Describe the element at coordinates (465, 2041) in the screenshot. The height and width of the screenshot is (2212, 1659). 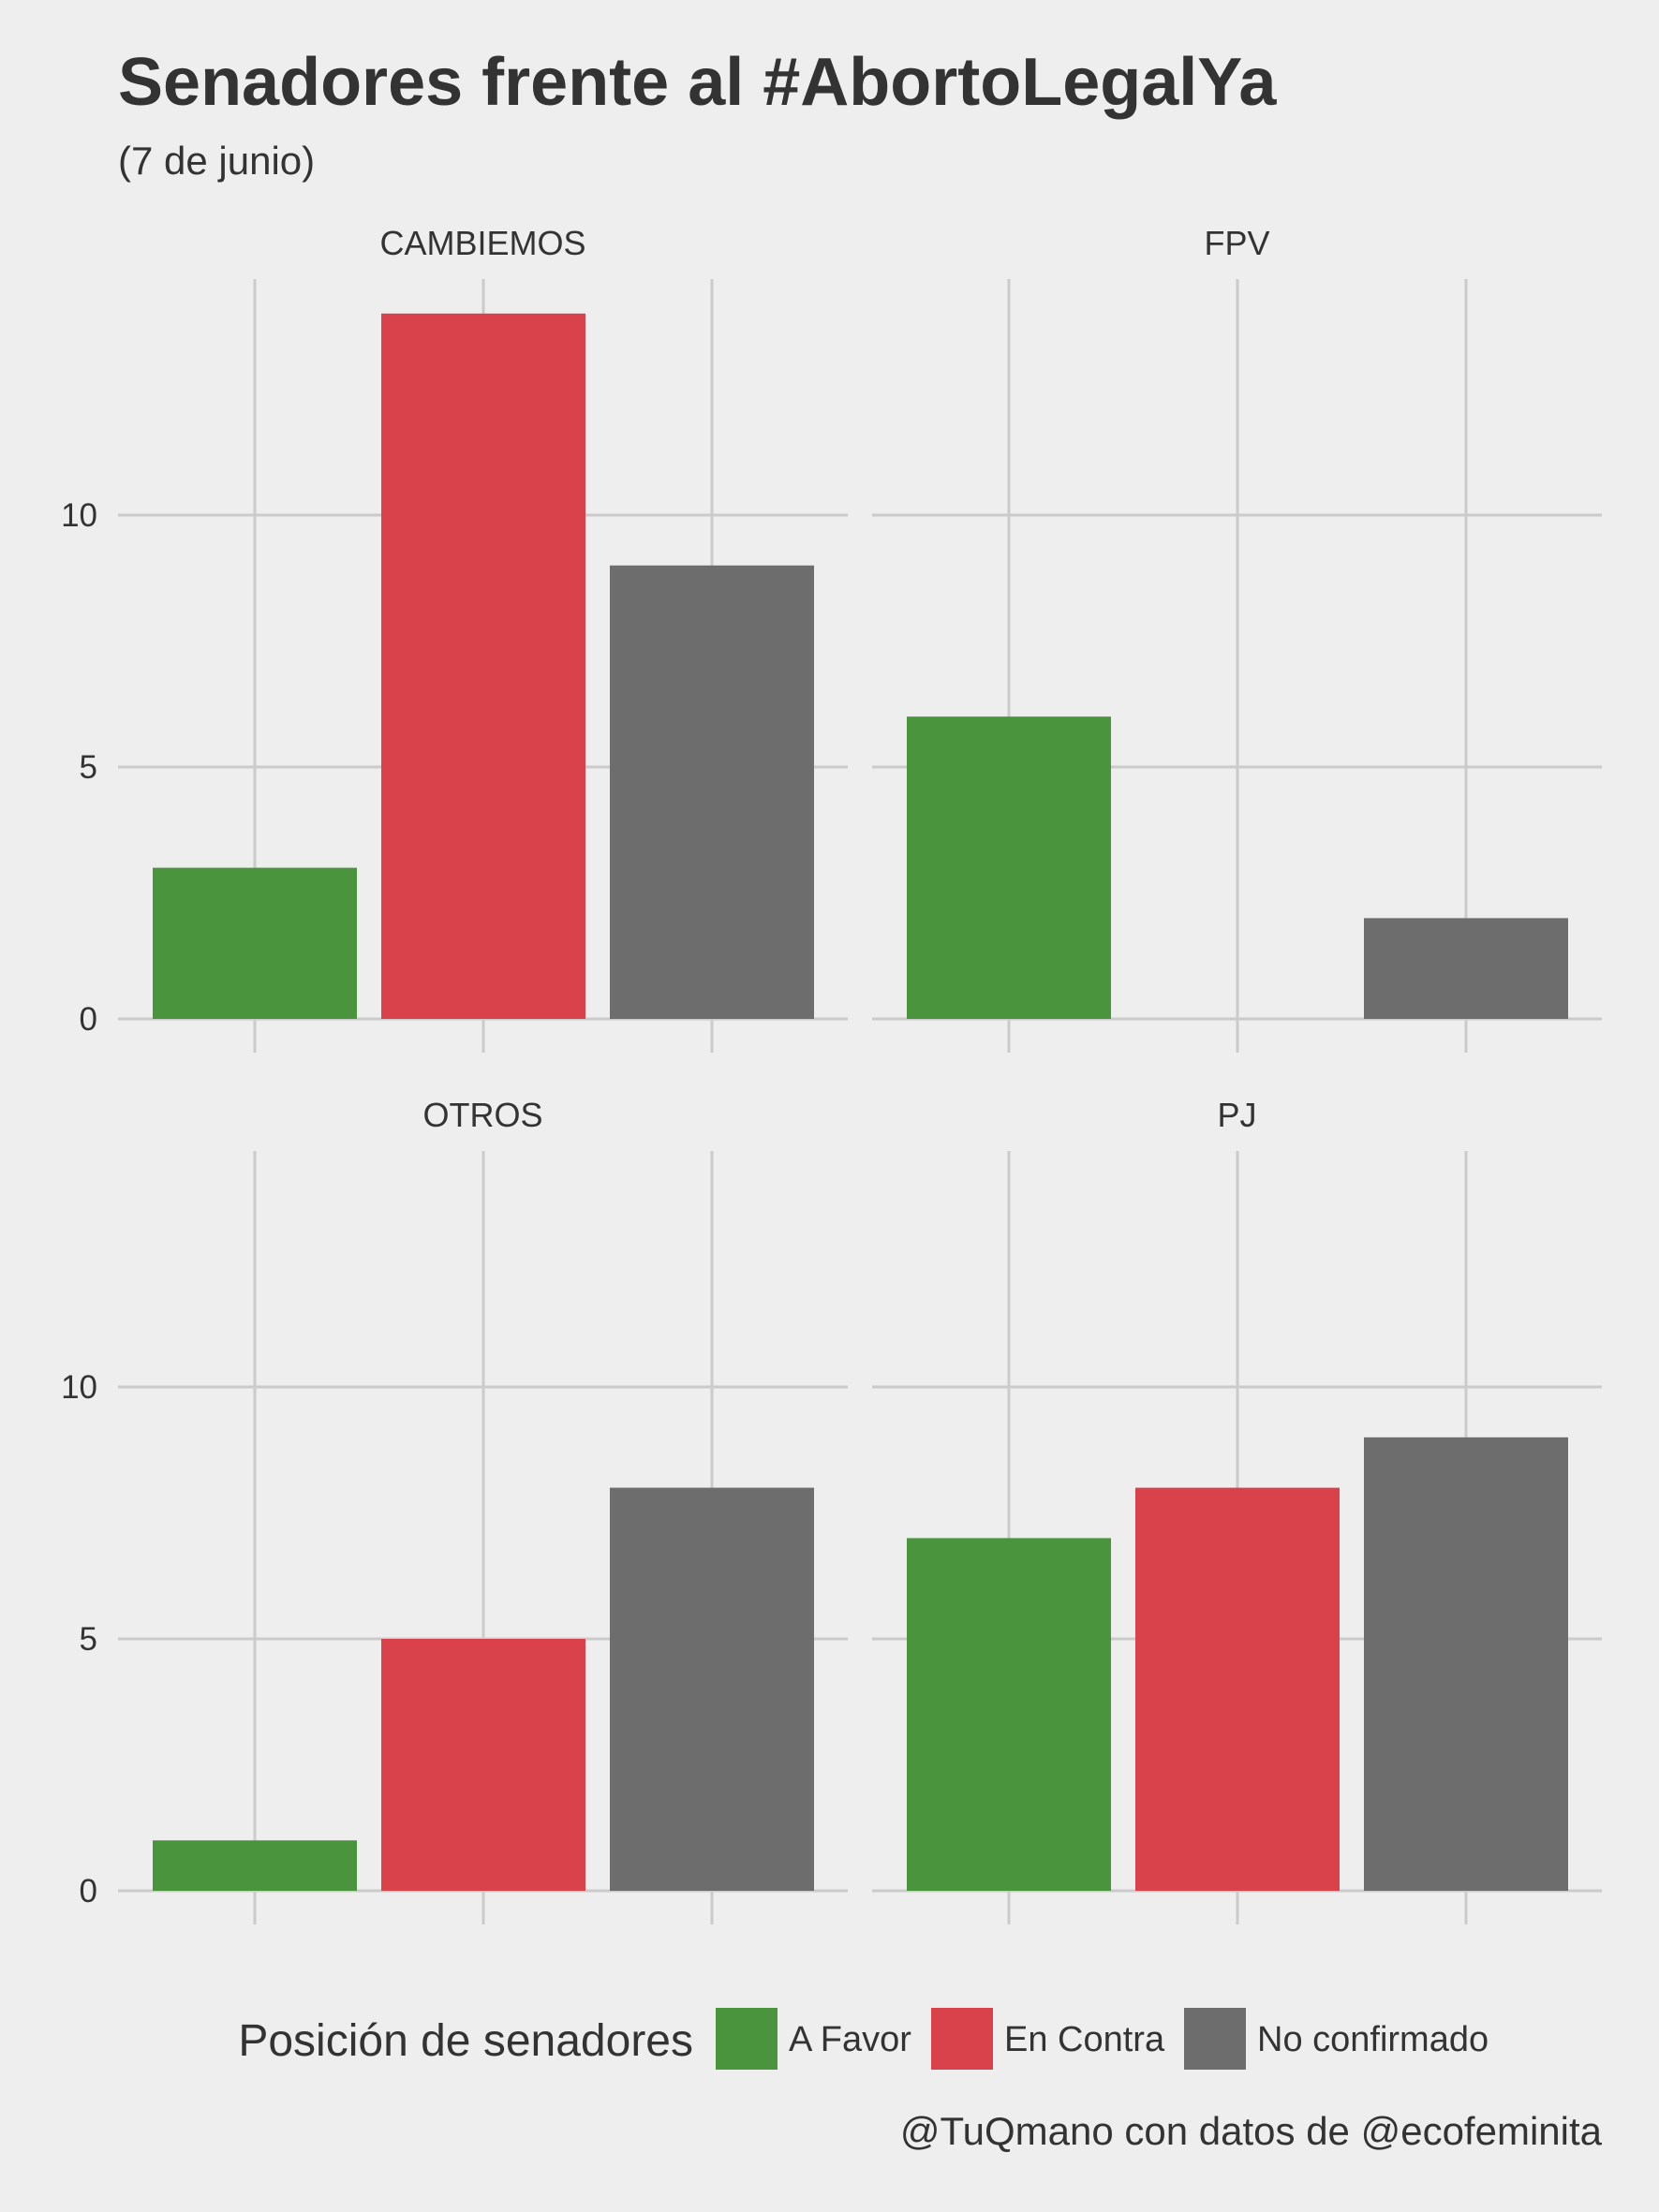
I see `legend-title: Posición de senadores` at that location.